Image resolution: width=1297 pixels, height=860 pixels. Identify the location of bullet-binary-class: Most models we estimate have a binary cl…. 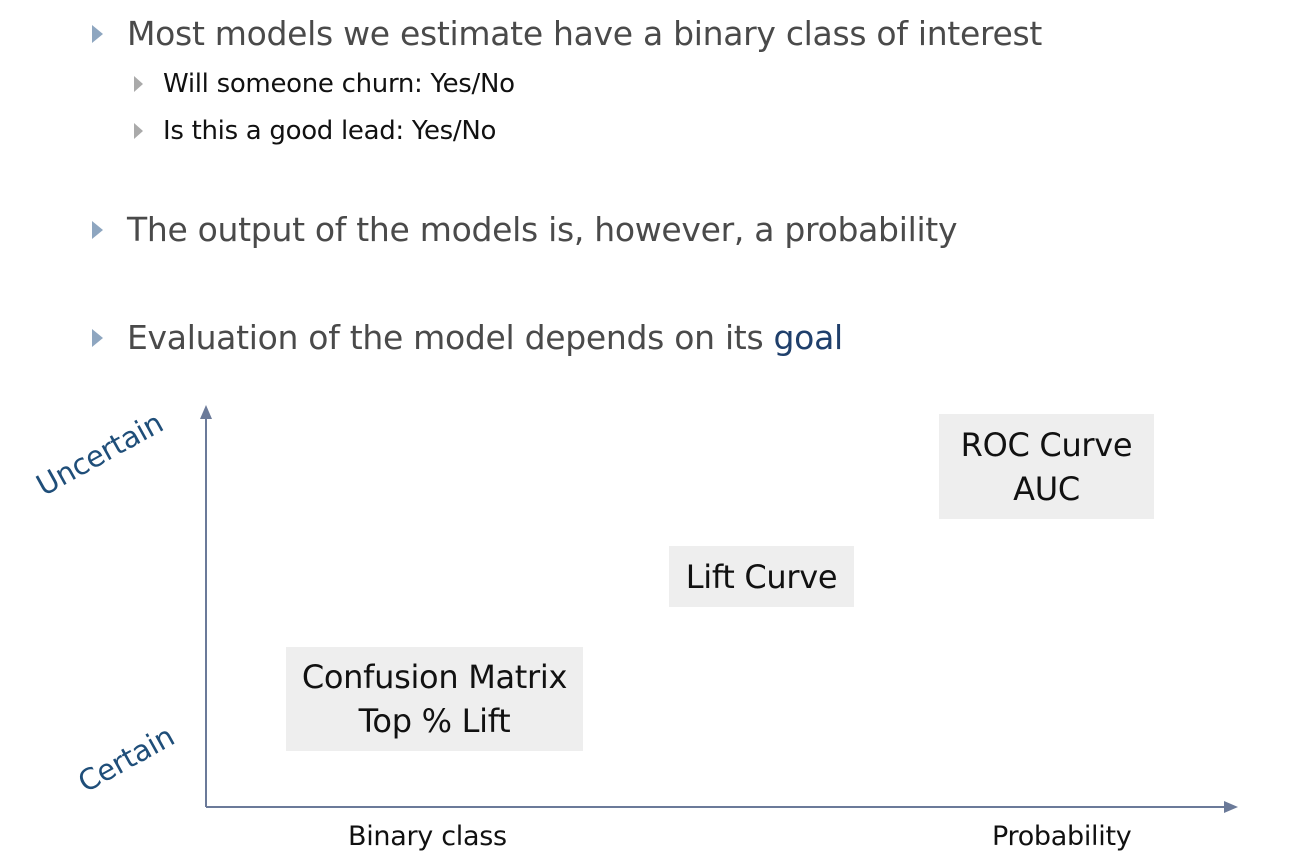
(567, 33).